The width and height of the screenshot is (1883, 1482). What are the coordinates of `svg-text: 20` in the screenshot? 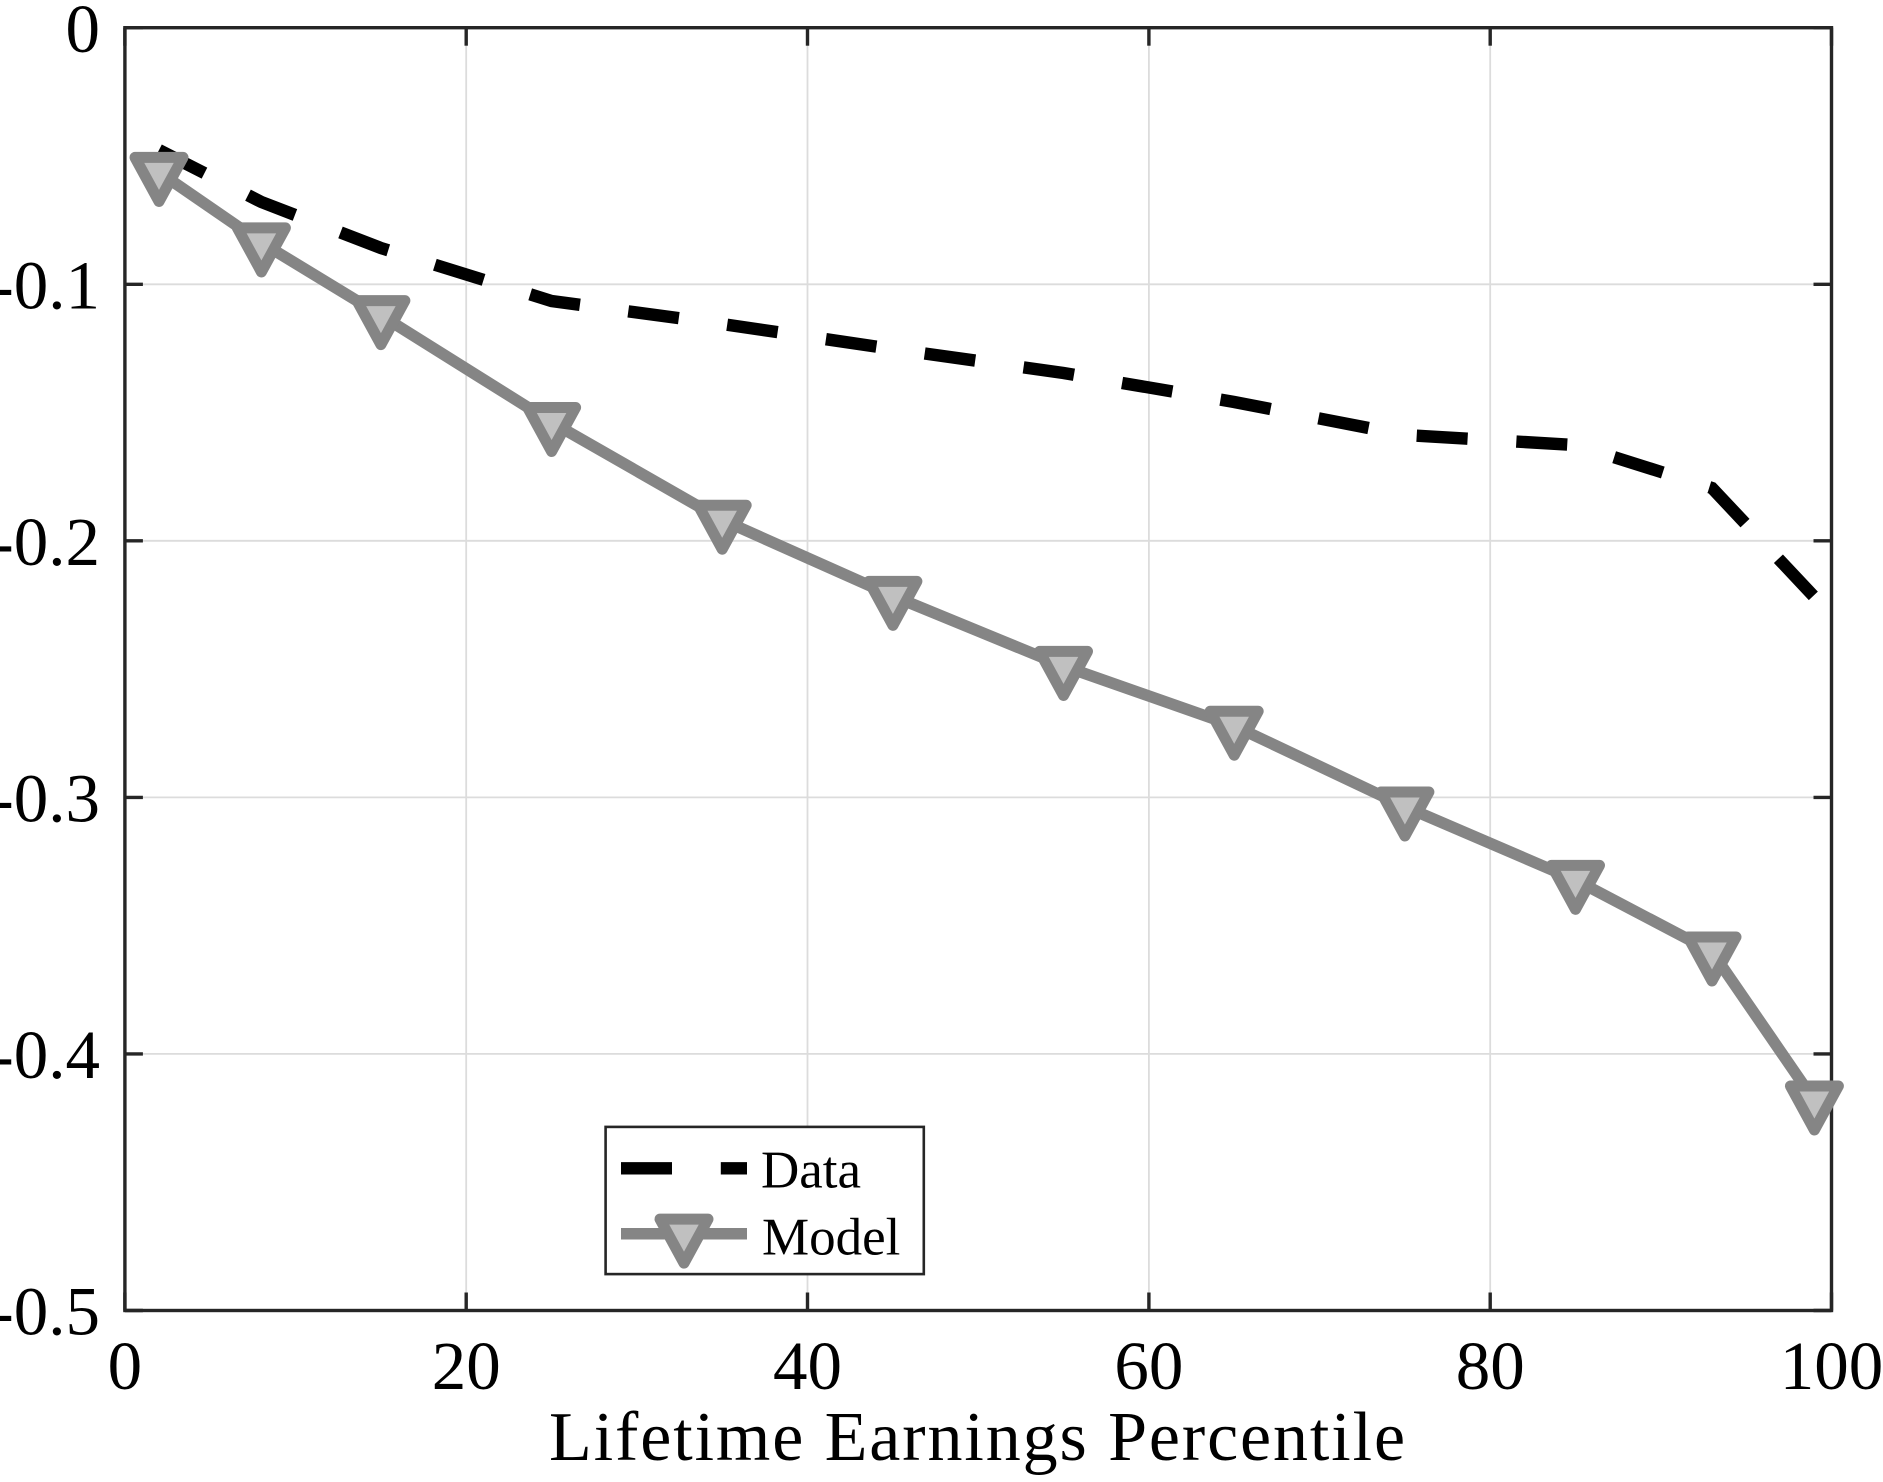 It's located at (466, 1366).